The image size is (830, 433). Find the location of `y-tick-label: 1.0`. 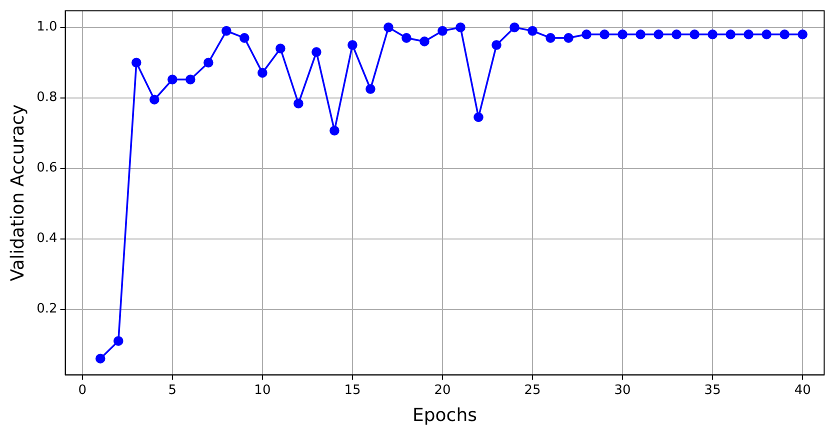

y-tick-label: 1.0 is located at coordinates (47, 27).